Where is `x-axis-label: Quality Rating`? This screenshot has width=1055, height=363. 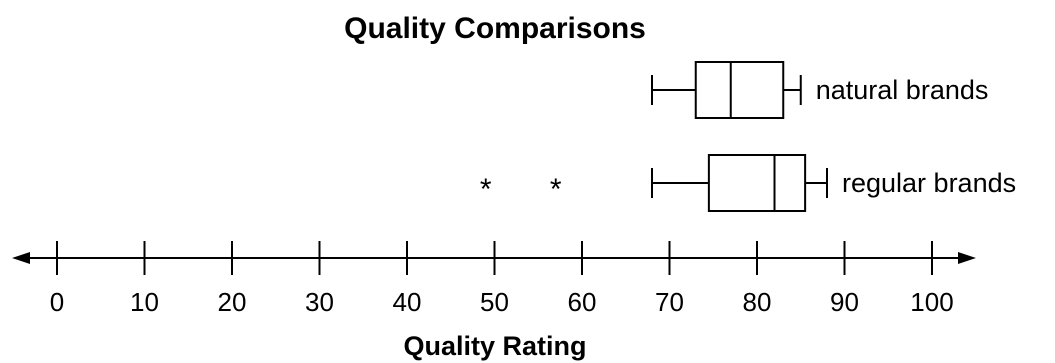
x-axis-label: Quality Rating is located at coordinates (494, 346).